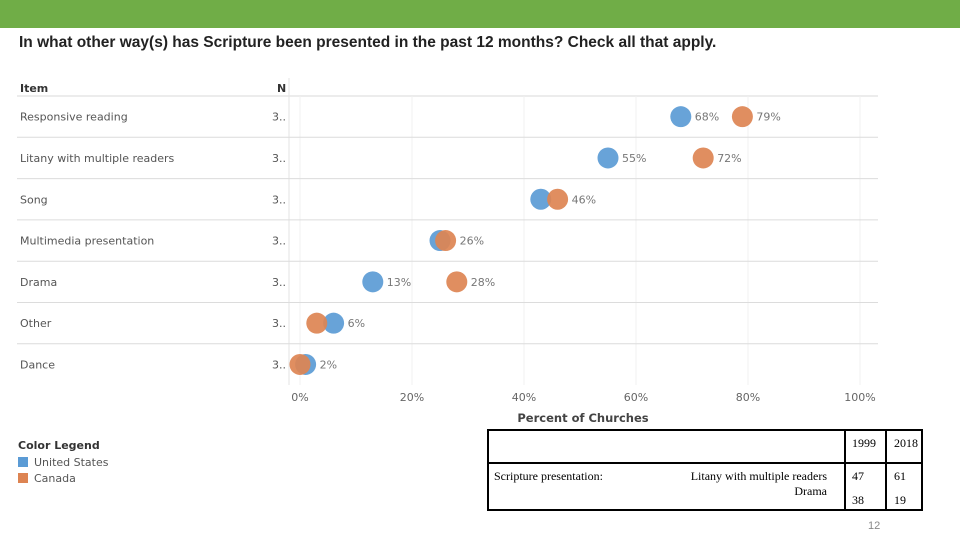 Image resolution: width=960 pixels, height=540 pixels. Describe the element at coordinates (729, 158) in the screenshot. I see `data-label: 72%` at that location.